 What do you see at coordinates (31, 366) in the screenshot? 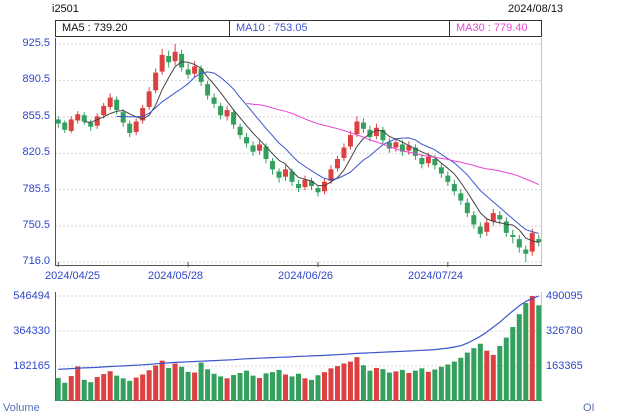
I see `volume-axis-label: 182165` at bounding box center [31, 366].